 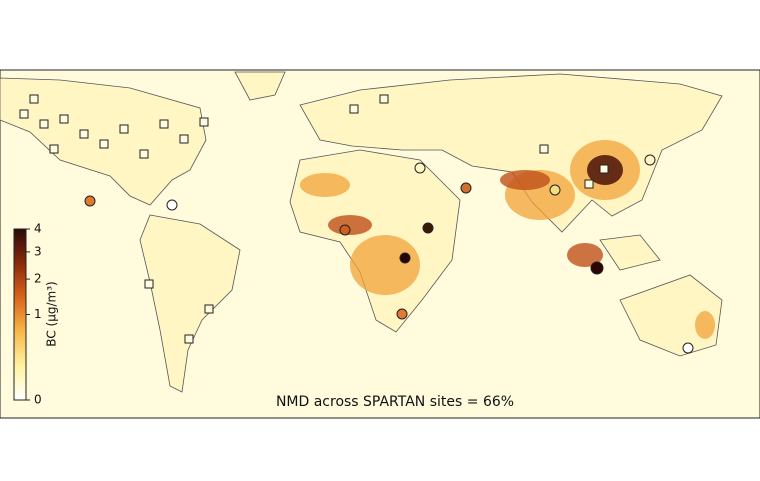 What do you see at coordinates (38, 279) in the screenshot?
I see `colorbar-tick-label: 2` at bounding box center [38, 279].